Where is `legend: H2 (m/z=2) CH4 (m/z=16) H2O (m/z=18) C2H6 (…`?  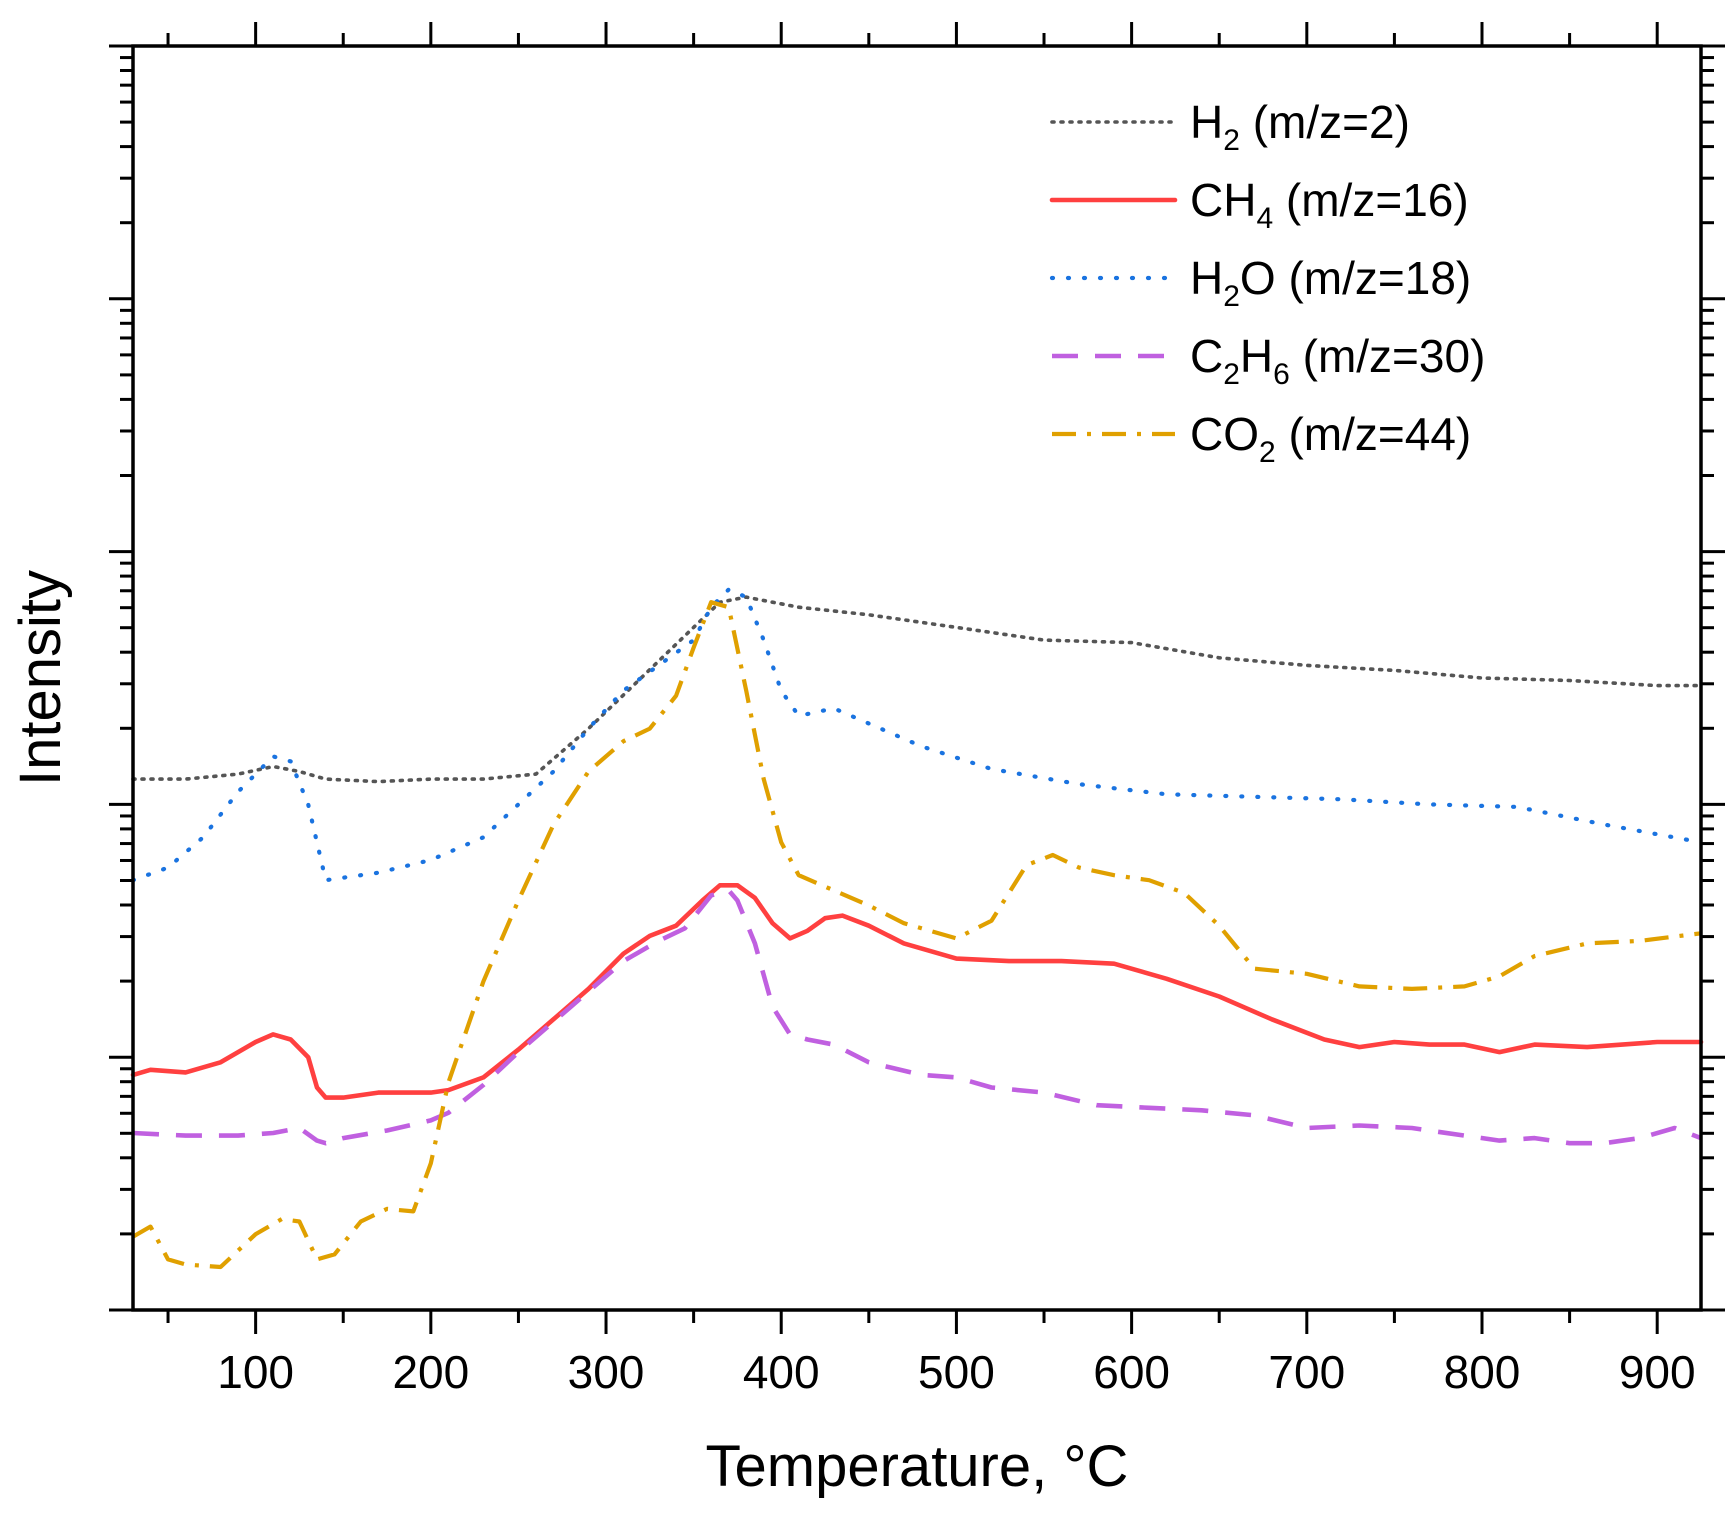 legend: H2 (m/z=2) CH4 (m/z=16) H2O (m/z=18) C2H6 (… is located at coordinates (1267, 282).